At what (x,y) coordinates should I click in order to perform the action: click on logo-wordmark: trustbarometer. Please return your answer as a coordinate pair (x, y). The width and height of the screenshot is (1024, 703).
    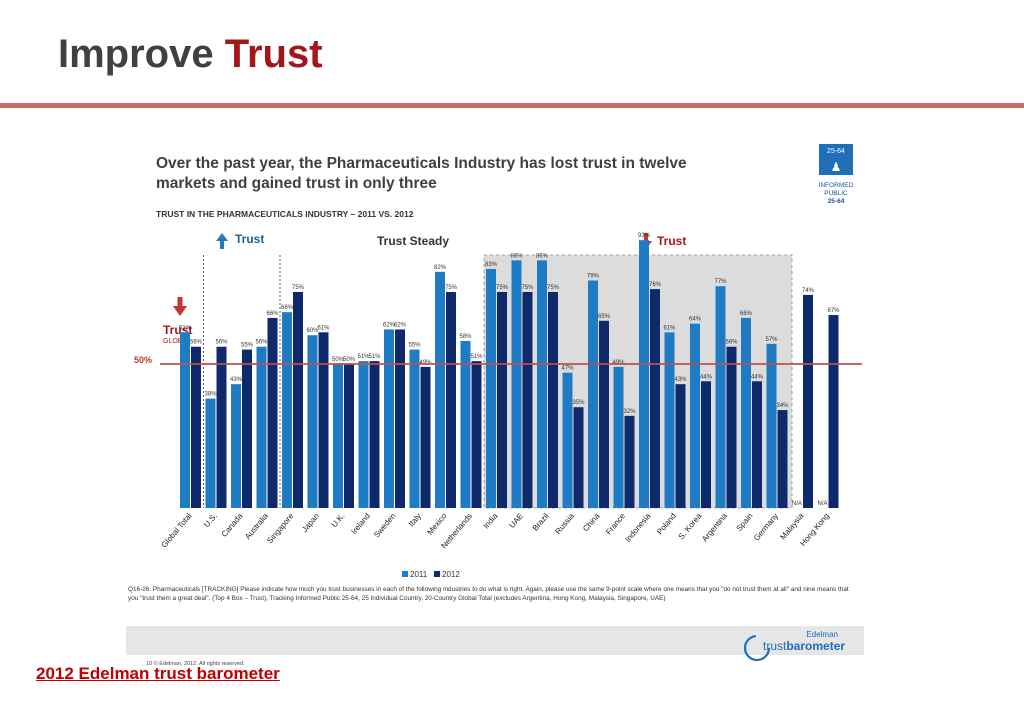
    Looking at the image, I should click on (804, 646).